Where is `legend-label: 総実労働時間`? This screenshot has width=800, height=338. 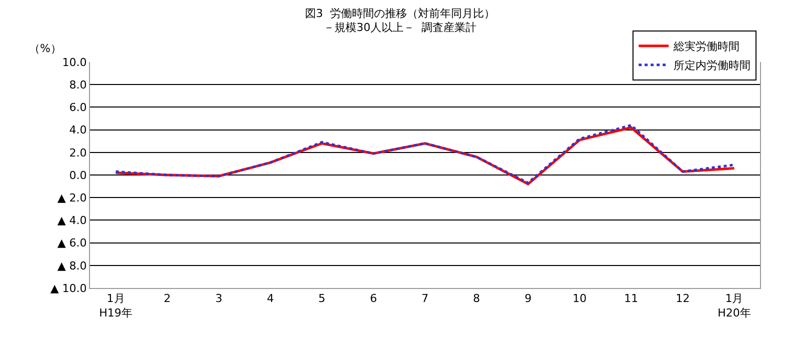 legend-label: 総実労働時間 is located at coordinates (706, 47).